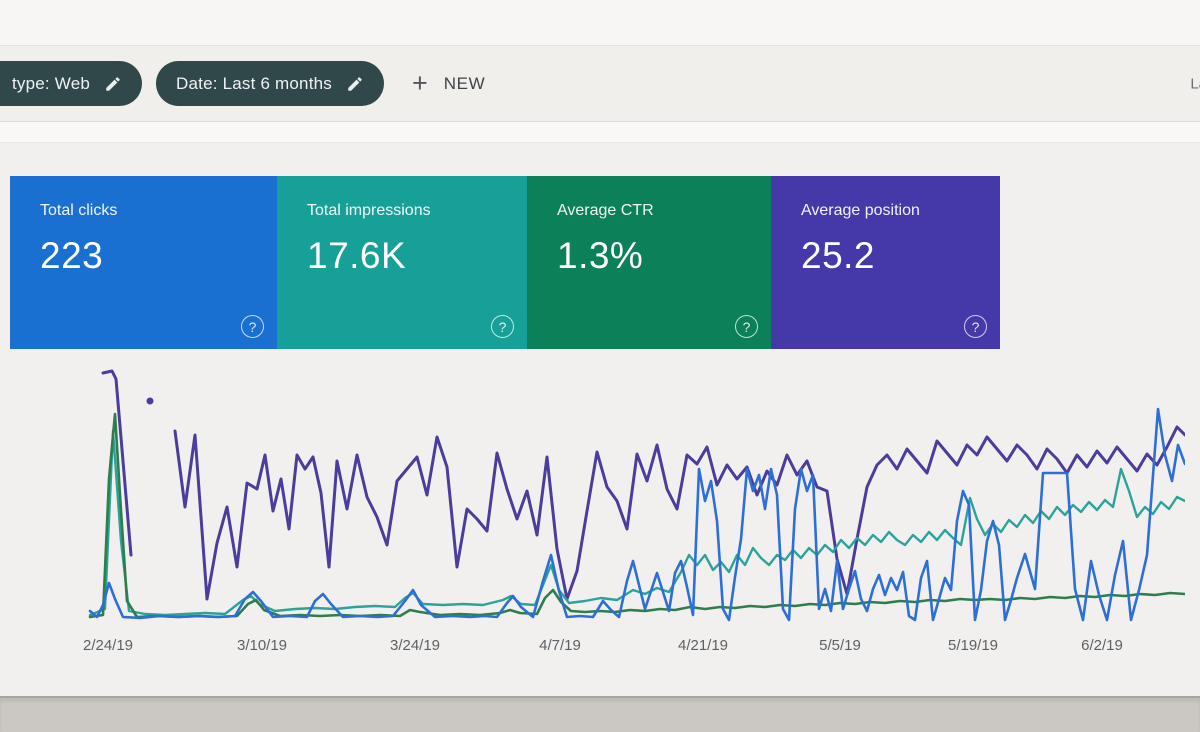 This screenshot has height=732, width=1200. Describe the element at coordinates (885, 262) in the screenshot. I see `average-position-card: Average position 25.2 ?` at that location.